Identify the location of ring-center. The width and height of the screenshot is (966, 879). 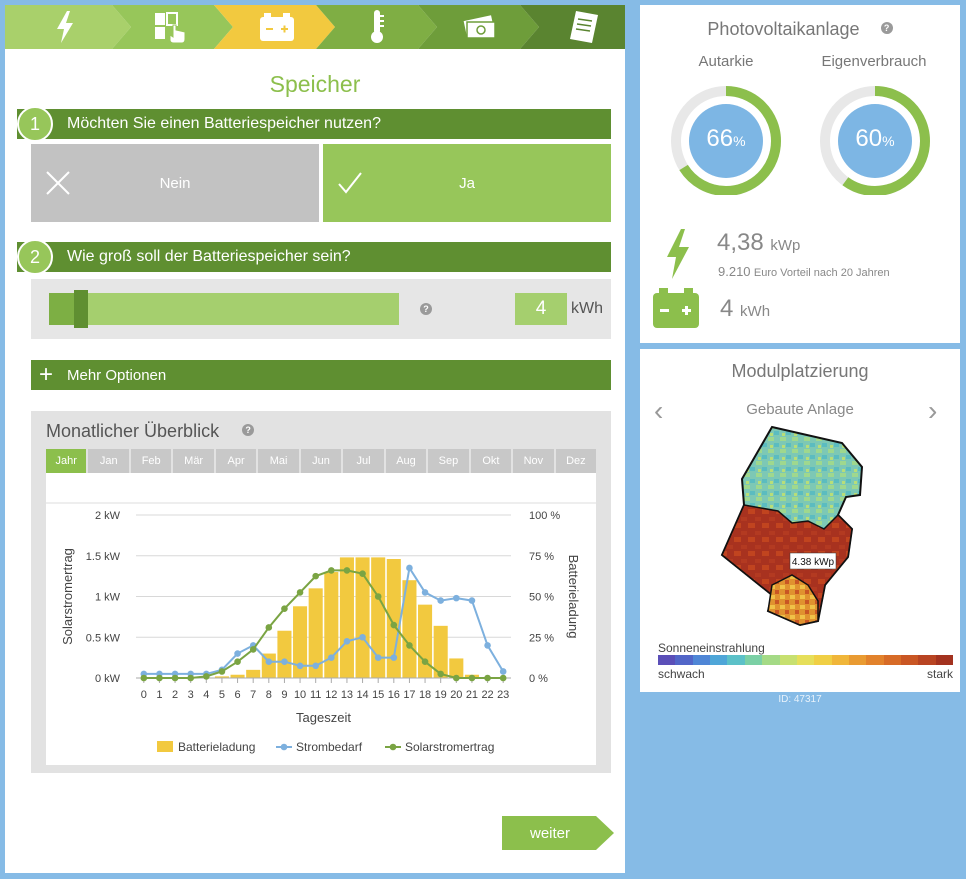
(726, 141).